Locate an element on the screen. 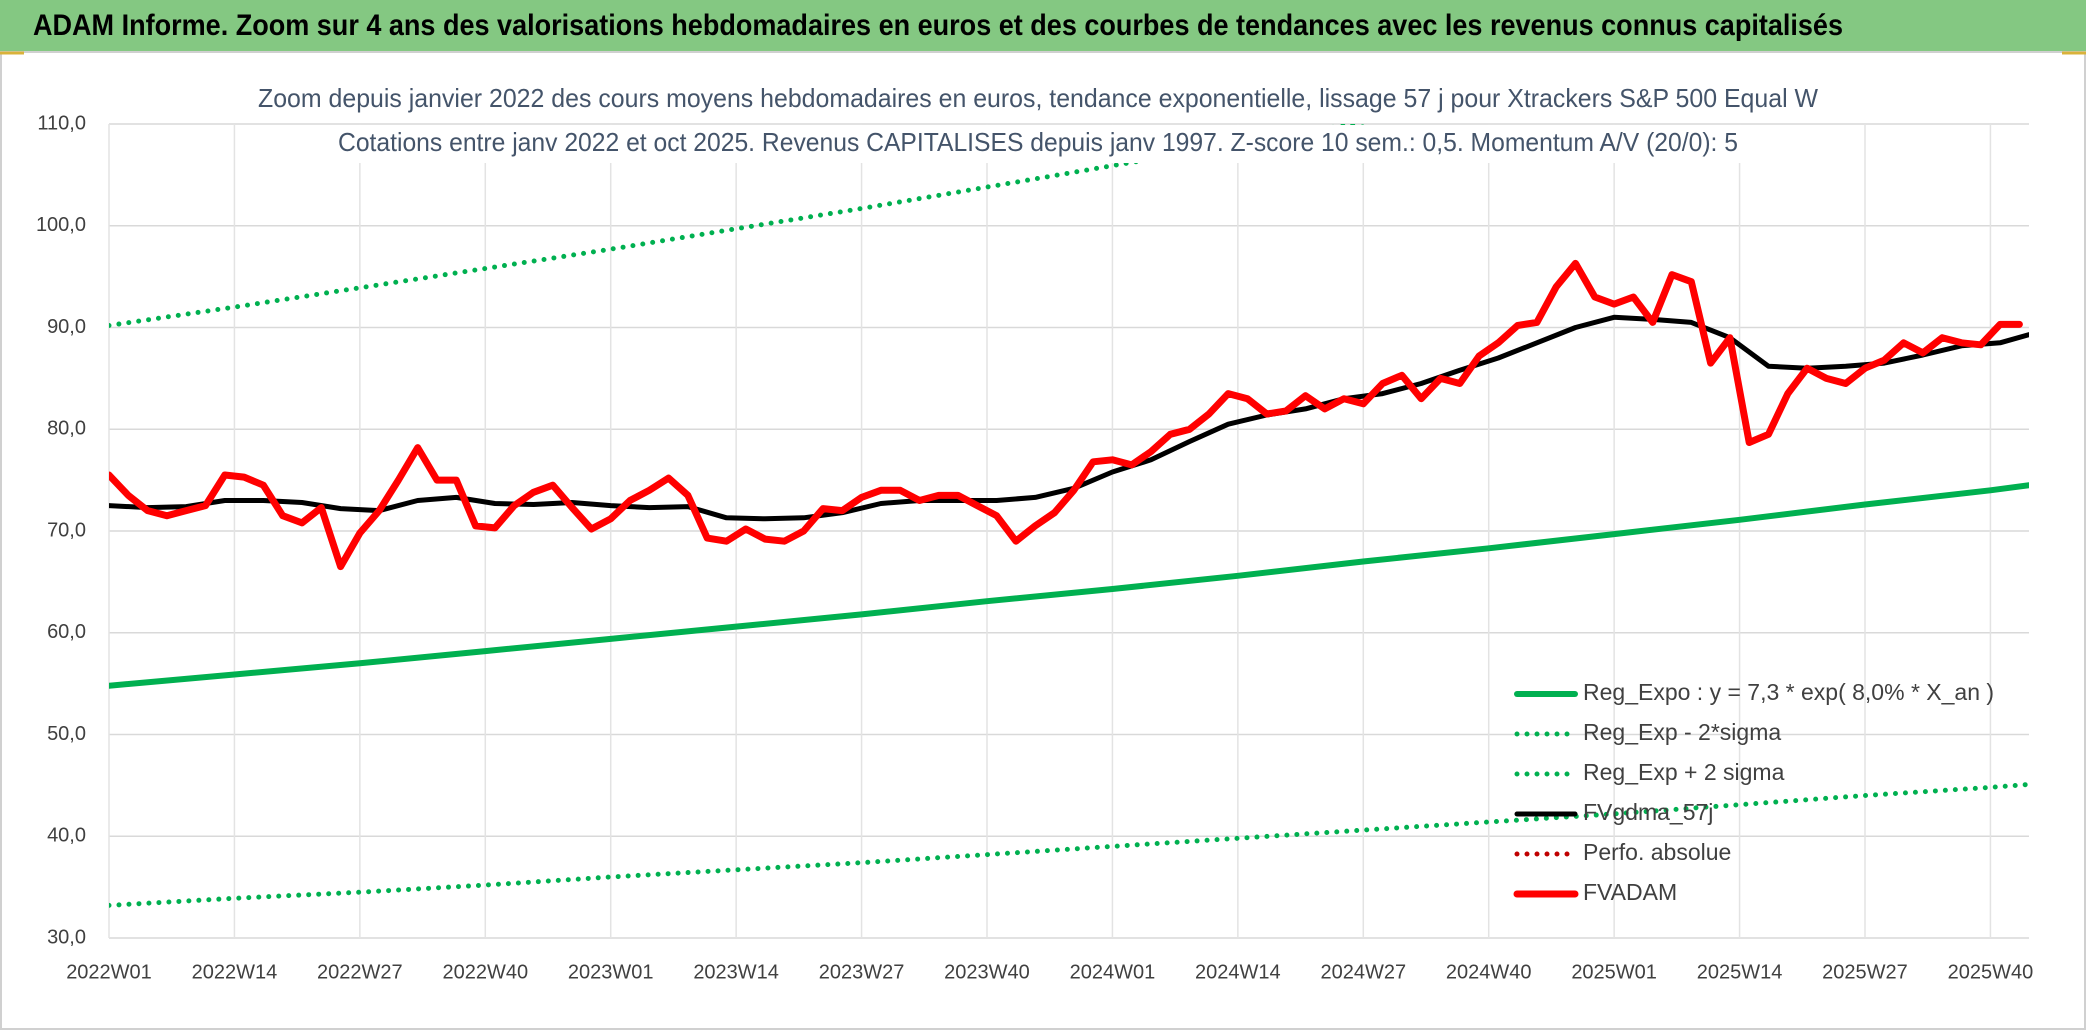 This screenshot has height=1031, width=2086. x-tick-label: 2025W01 is located at coordinates (1614, 972).